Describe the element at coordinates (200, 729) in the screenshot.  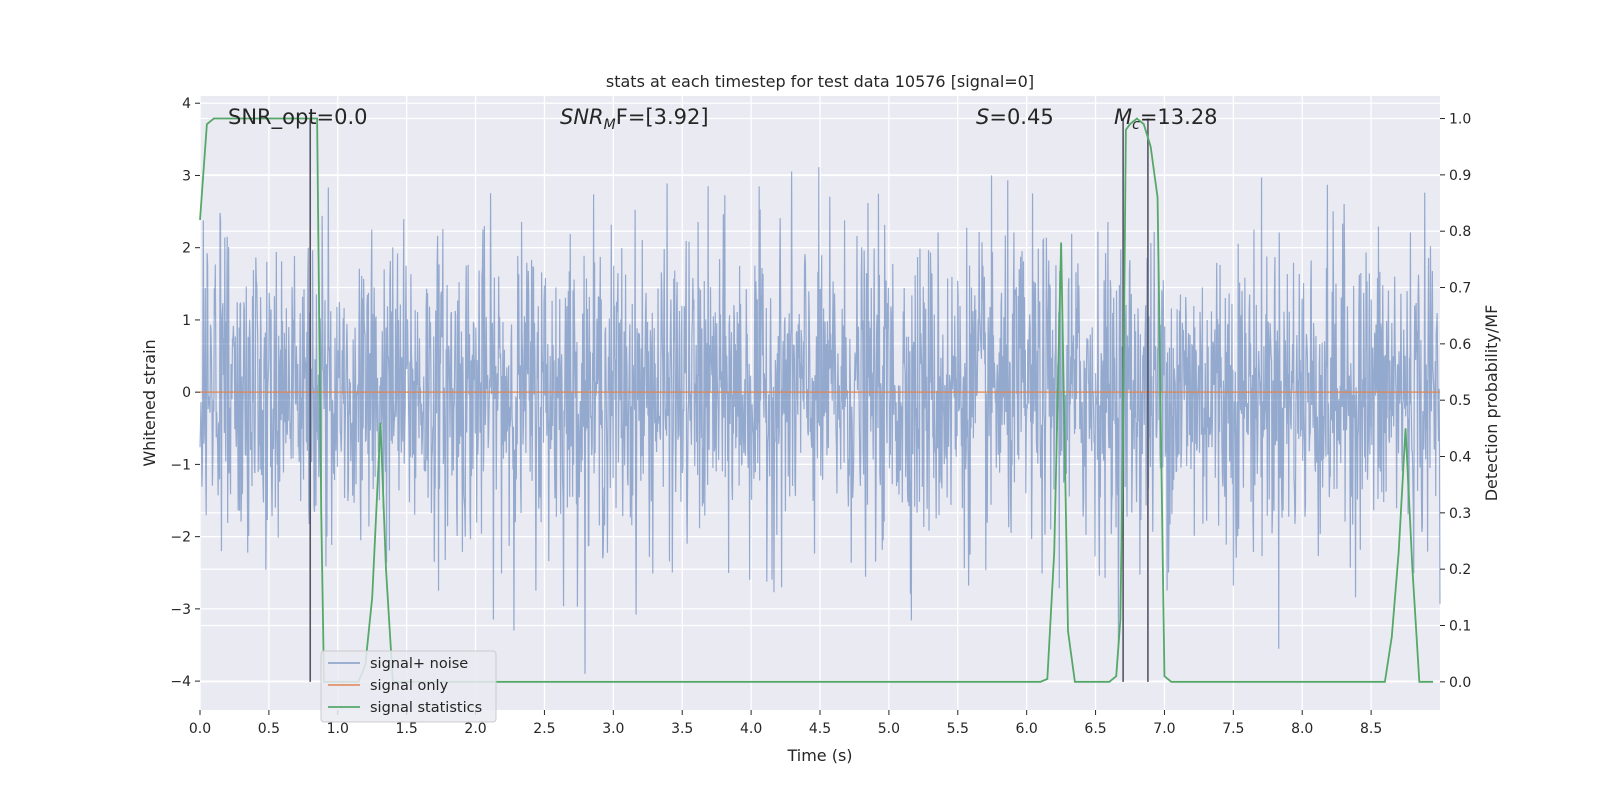
I see `x-tick-label: 0.0` at that location.